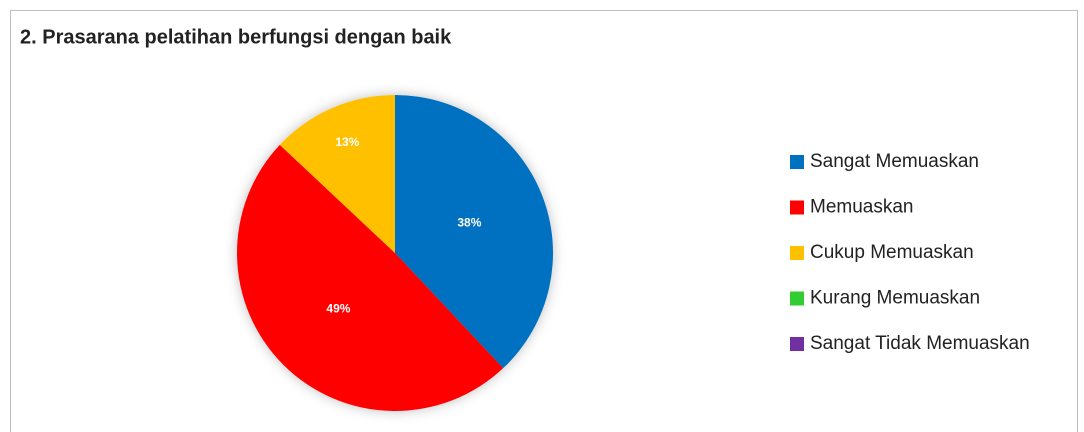  I want to click on legend-label: Sangat Memuaskan, so click(894, 161).